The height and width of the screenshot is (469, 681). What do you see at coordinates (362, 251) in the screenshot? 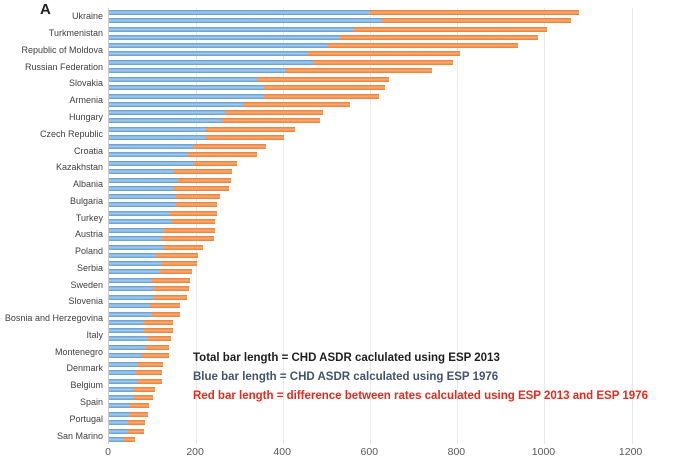
I see `country-group-poland: Poland` at bounding box center [362, 251].